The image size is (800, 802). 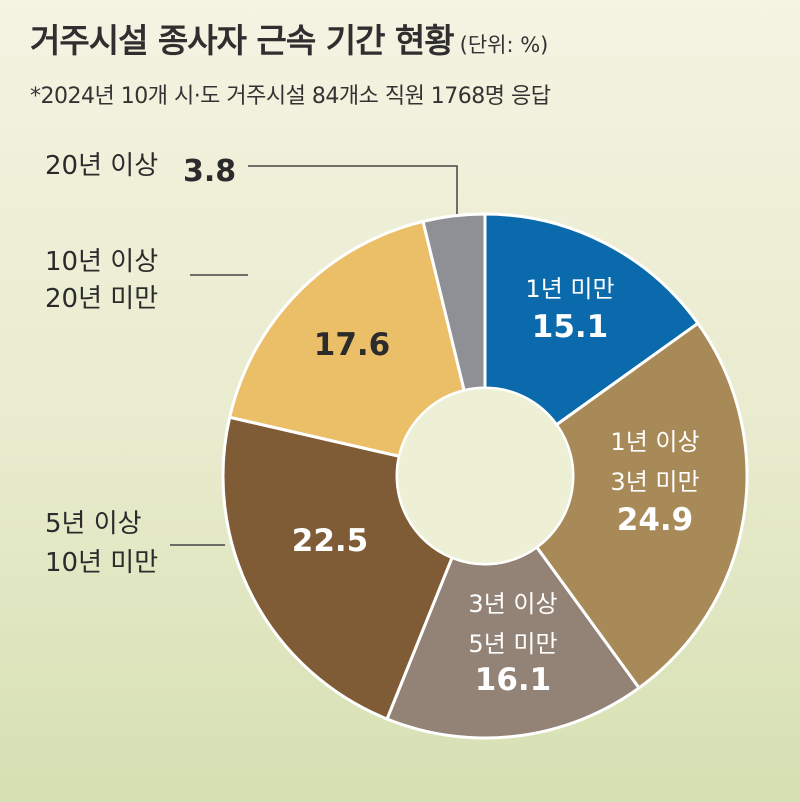 What do you see at coordinates (504, 45) in the screenshot?
I see `unit-label: (단위: %)` at bounding box center [504, 45].